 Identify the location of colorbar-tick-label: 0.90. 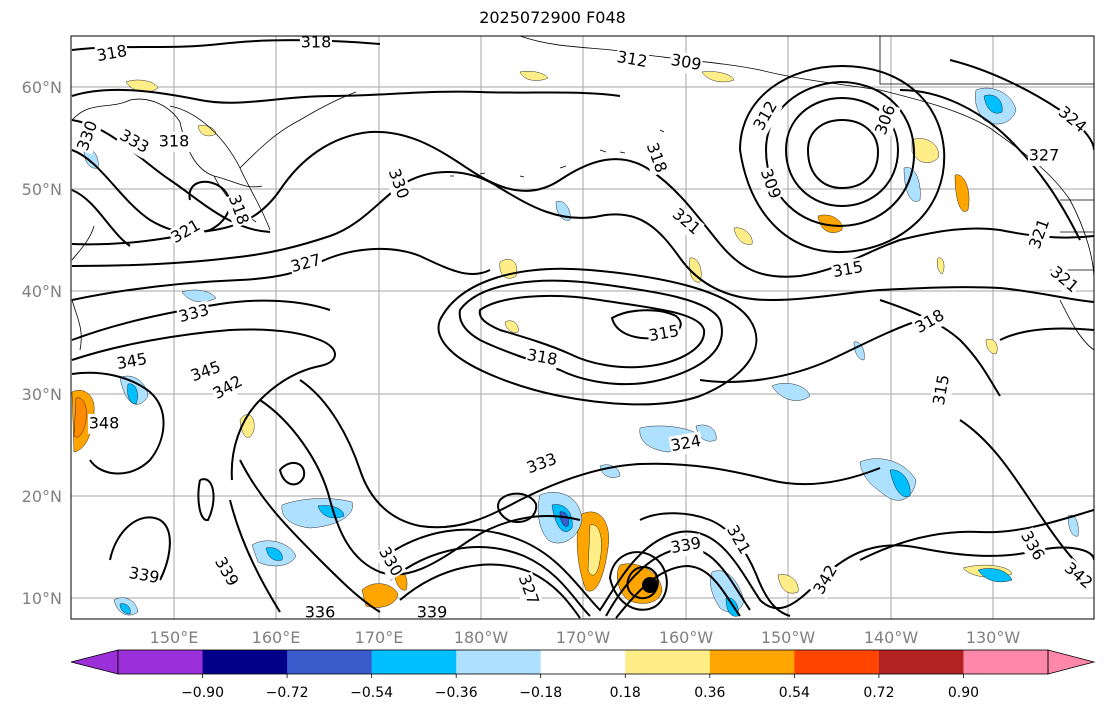
(963, 693).